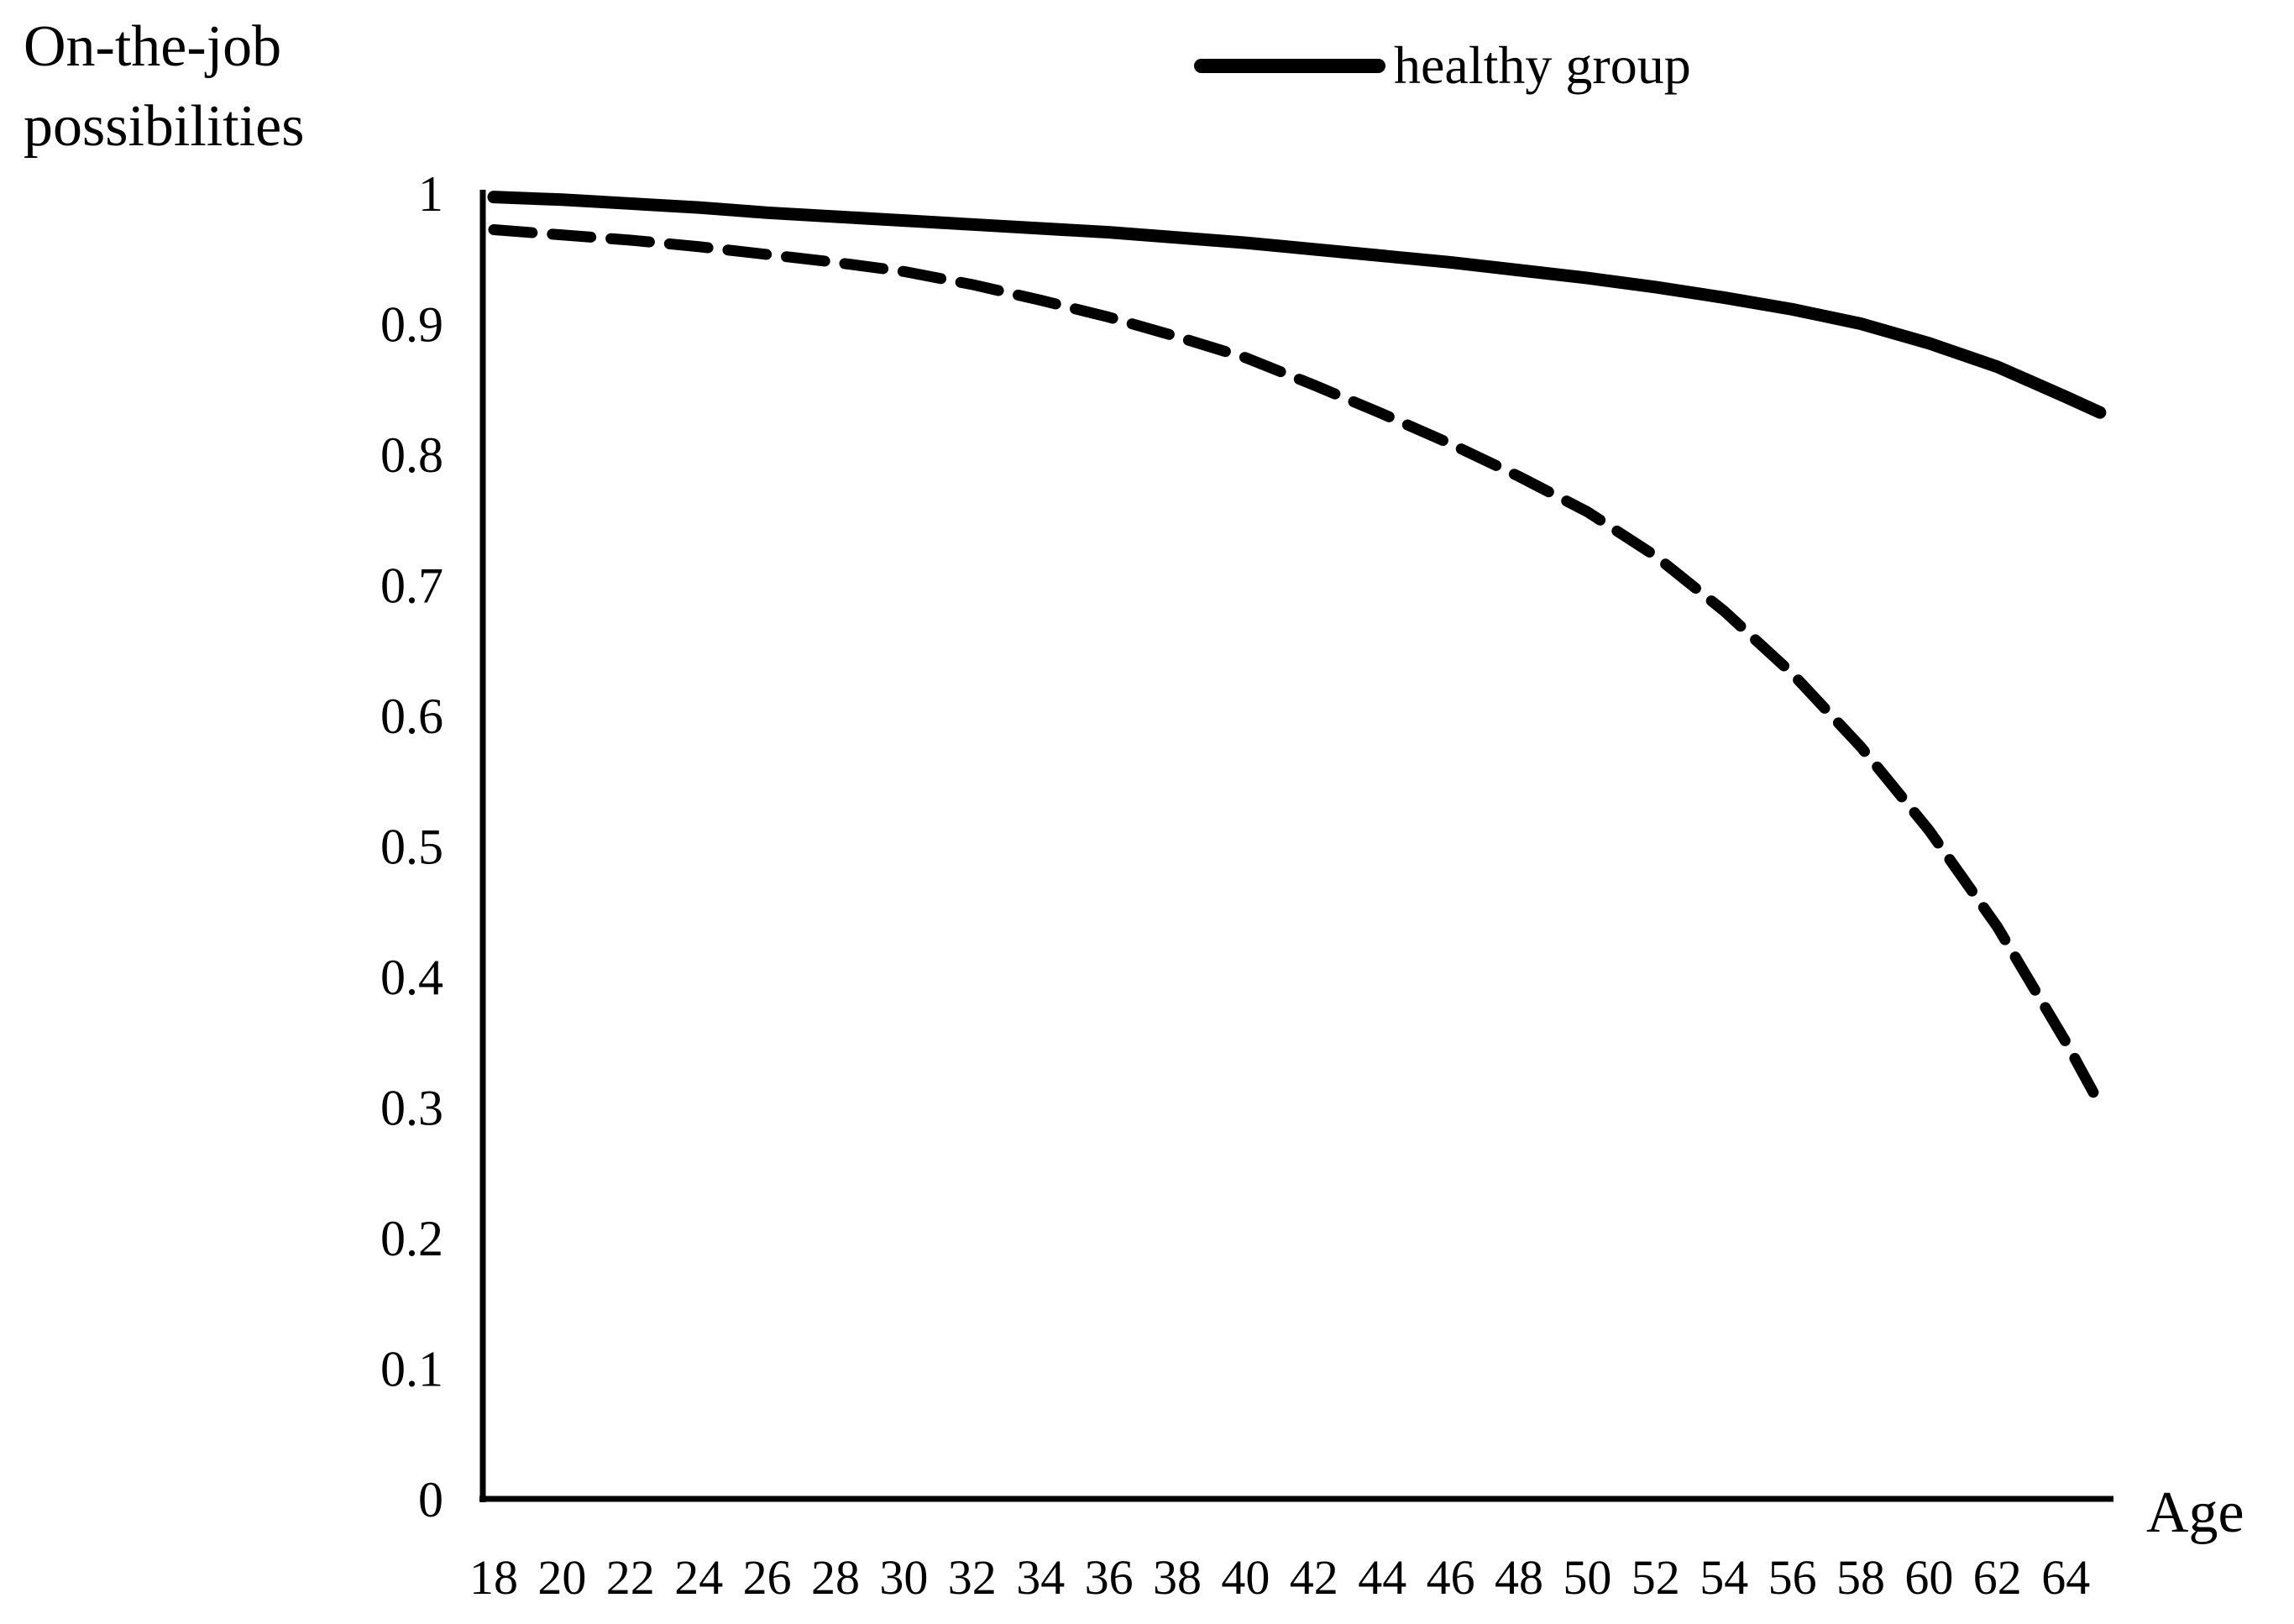 Image resolution: width=2294 pixels, height=1624 pixels. What do you see at coordinates (2195, 1512) in the screenshot?
I see `x-axis-title: Age` at bounding box center [2195, 1512].